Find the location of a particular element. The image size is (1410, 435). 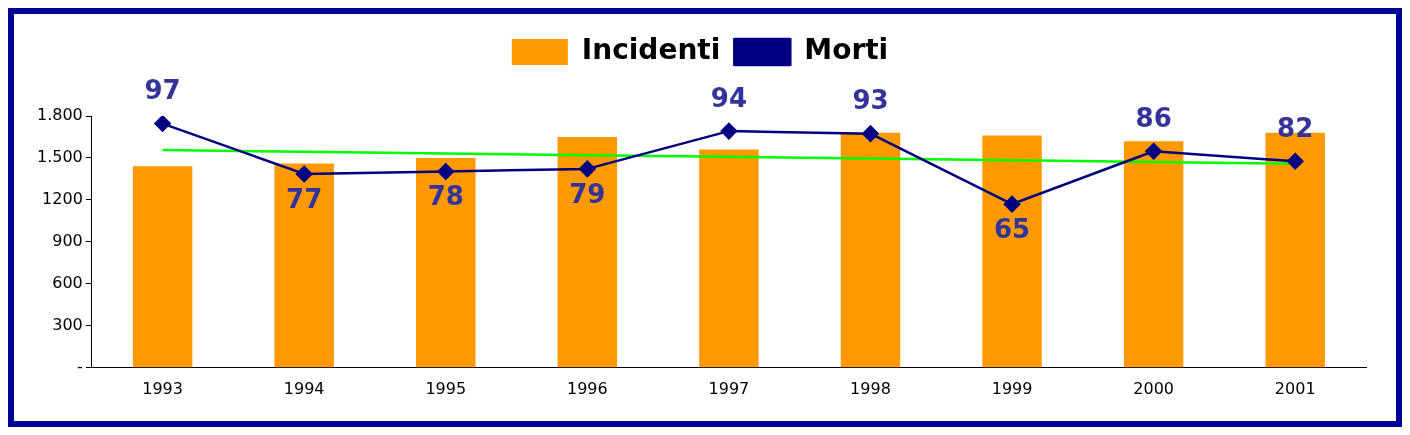

data-label: 78 is located at coordinates (445, 196).